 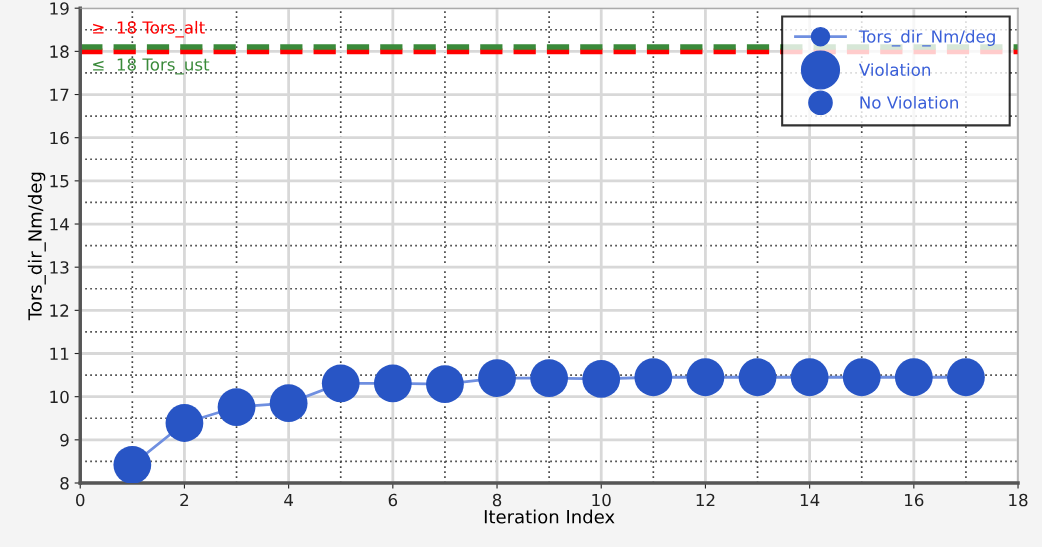 I want to click on x-tick-label: 16, so click(x=914, y=500).